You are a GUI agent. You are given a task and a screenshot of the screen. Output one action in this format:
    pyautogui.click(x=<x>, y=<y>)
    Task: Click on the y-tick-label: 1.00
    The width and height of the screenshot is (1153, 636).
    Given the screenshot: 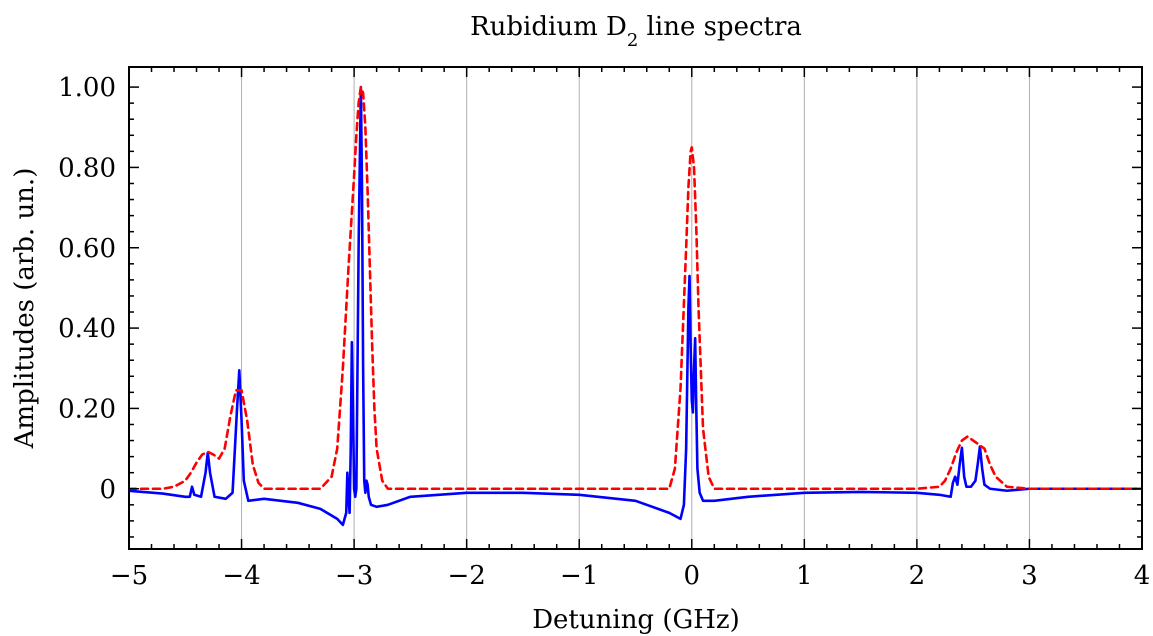 What is the action you would take?
    pyautogui.click(x=87, y=88)
    